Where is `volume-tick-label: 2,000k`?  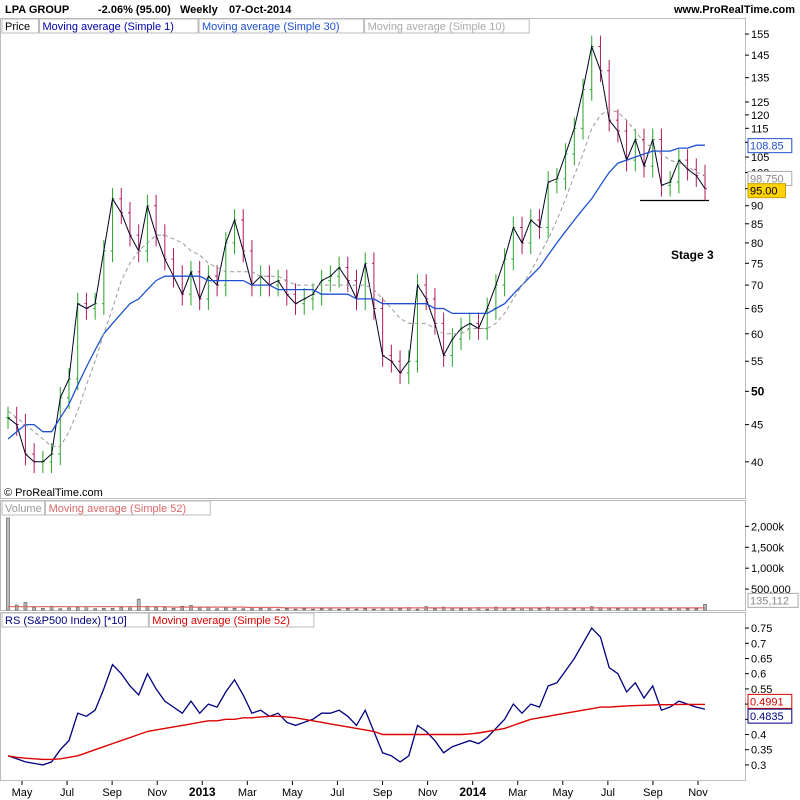 volume-tick-label: 2,000k is located at coordinates (768, 527).